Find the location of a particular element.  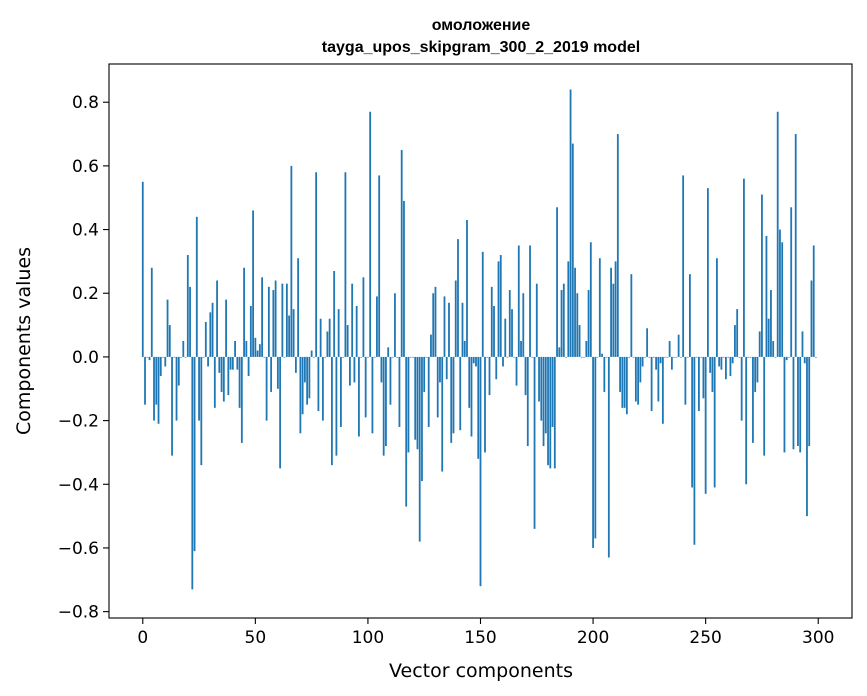

x-tick-label: 50 is located at coordinates (256, 638).